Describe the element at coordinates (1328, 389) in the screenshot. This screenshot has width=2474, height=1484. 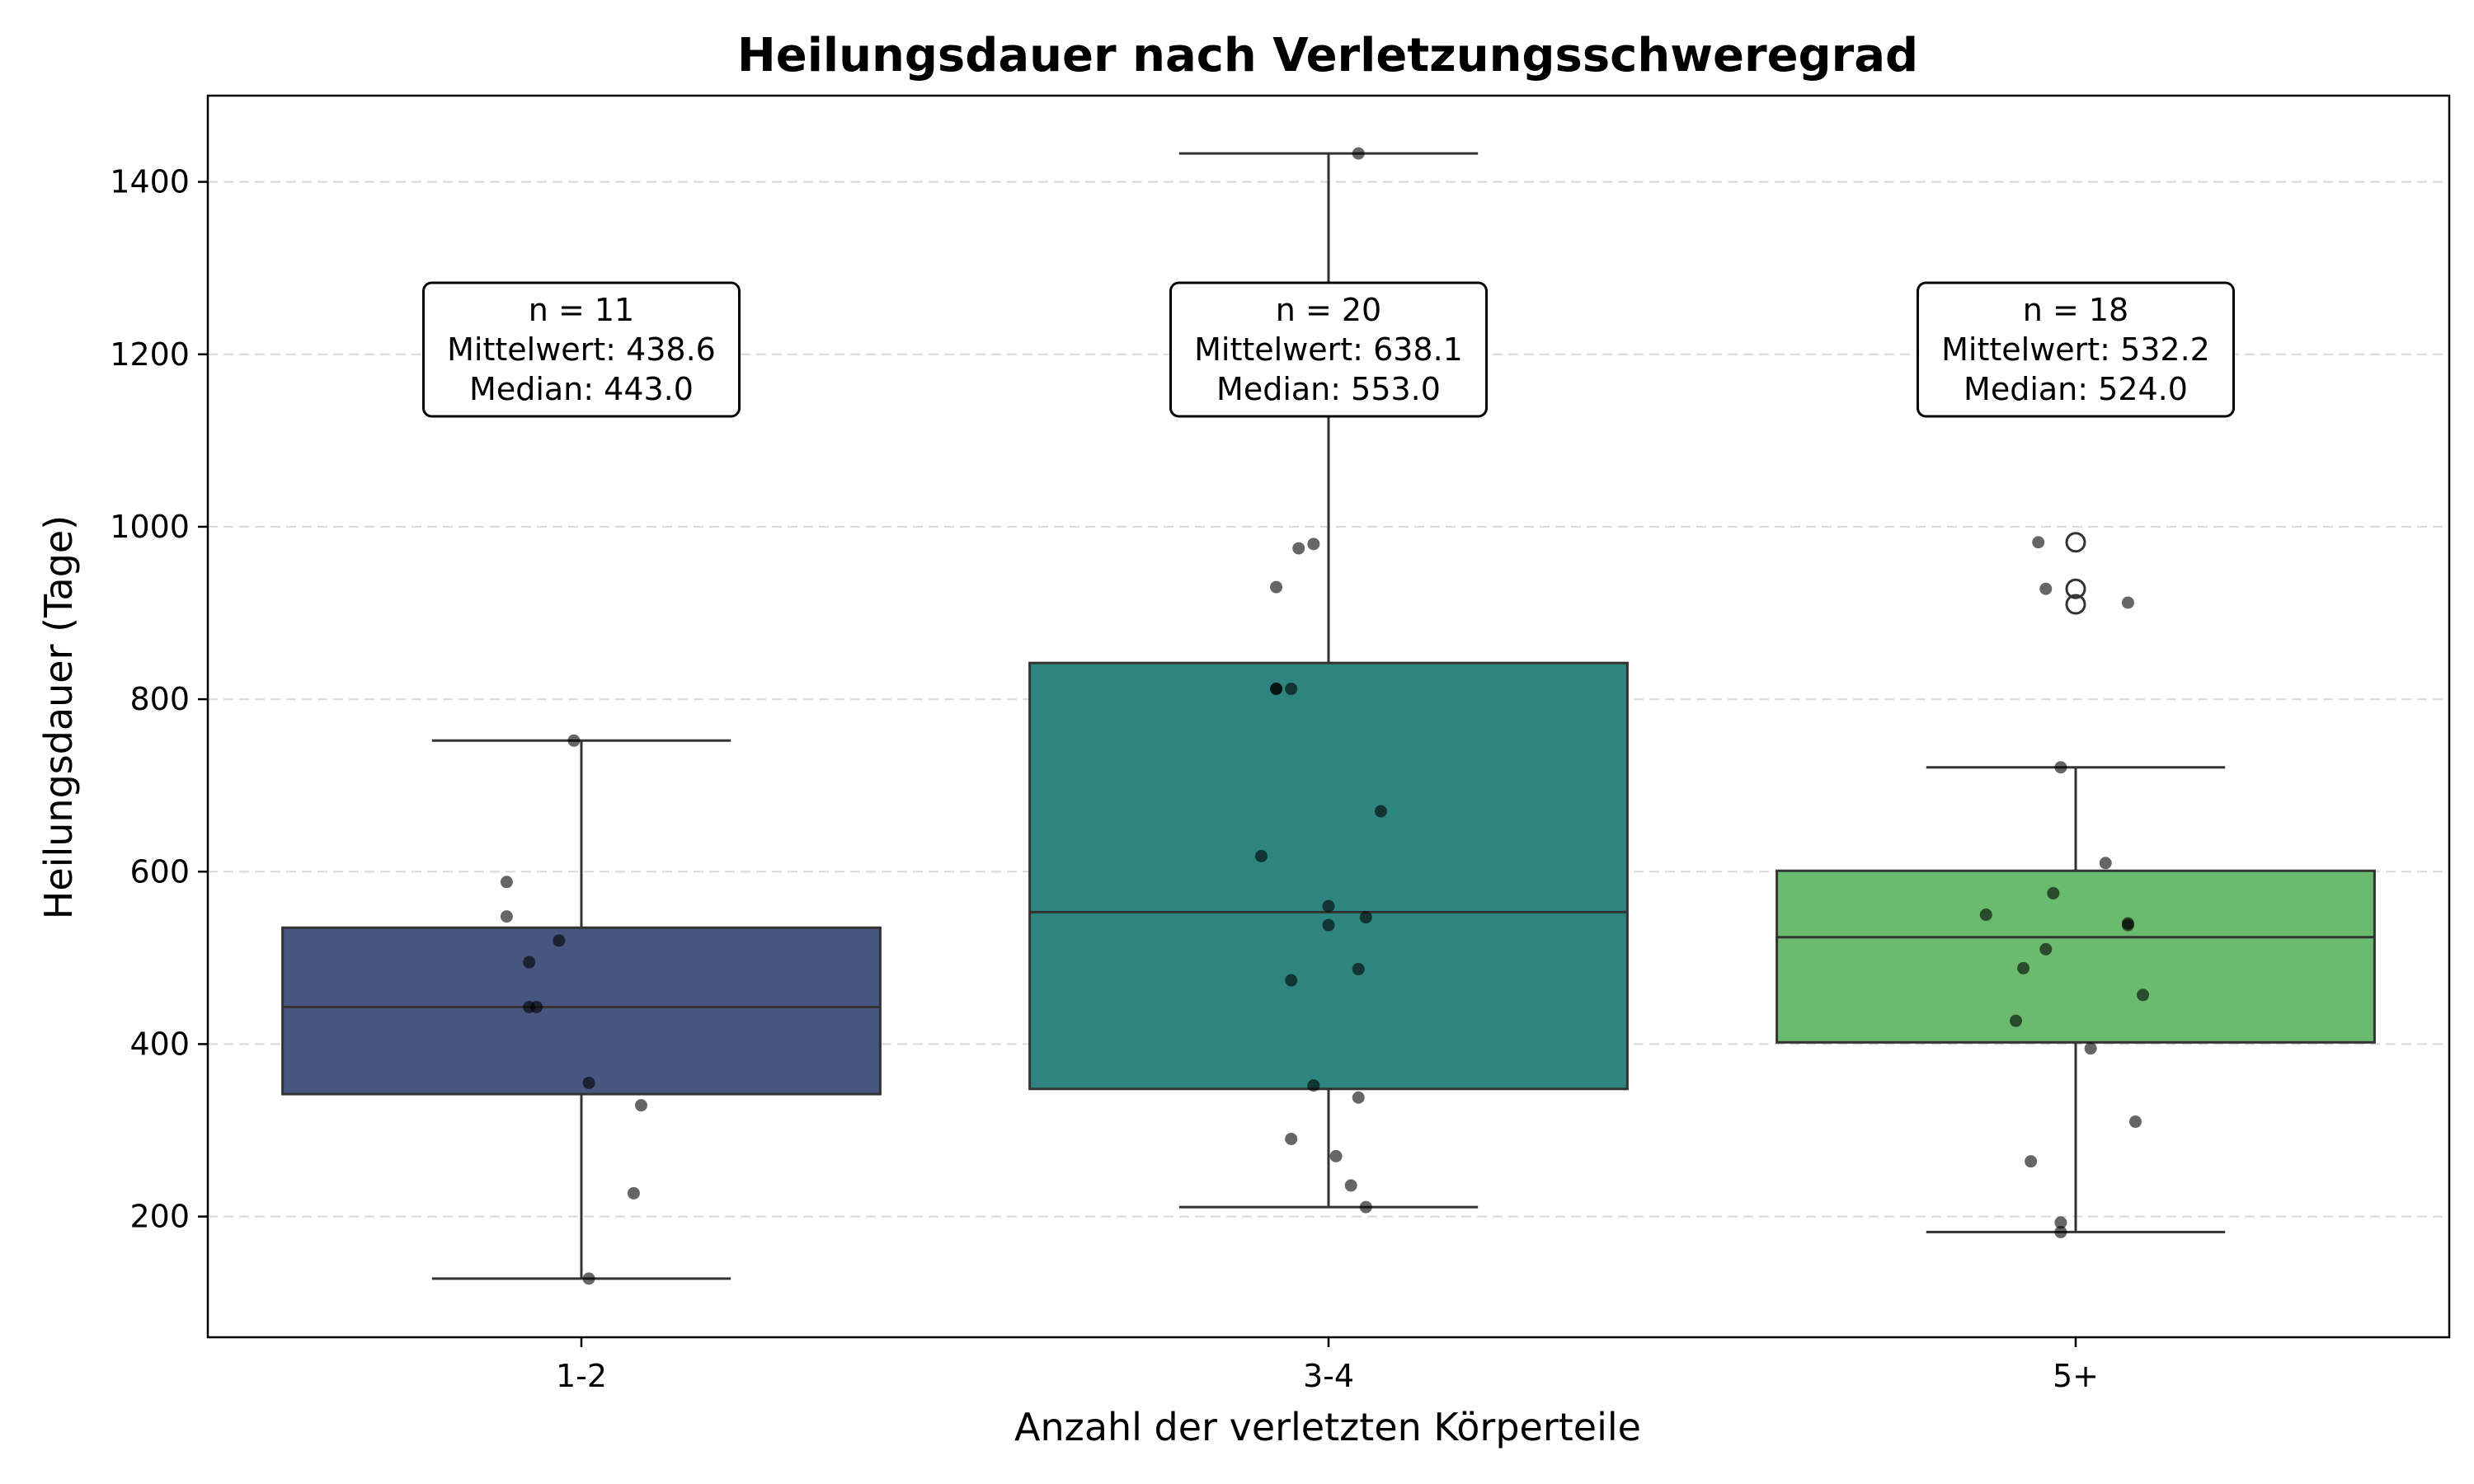
I see `stats-median-label: Median: 553.0` at that location.